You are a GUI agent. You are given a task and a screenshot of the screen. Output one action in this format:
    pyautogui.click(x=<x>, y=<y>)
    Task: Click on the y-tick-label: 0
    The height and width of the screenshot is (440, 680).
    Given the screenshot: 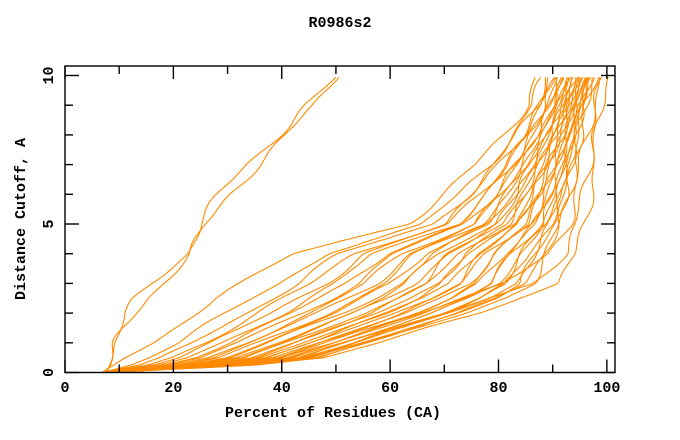 What is the action you would take?
    pyautogui.click(x=49, y=372)
    